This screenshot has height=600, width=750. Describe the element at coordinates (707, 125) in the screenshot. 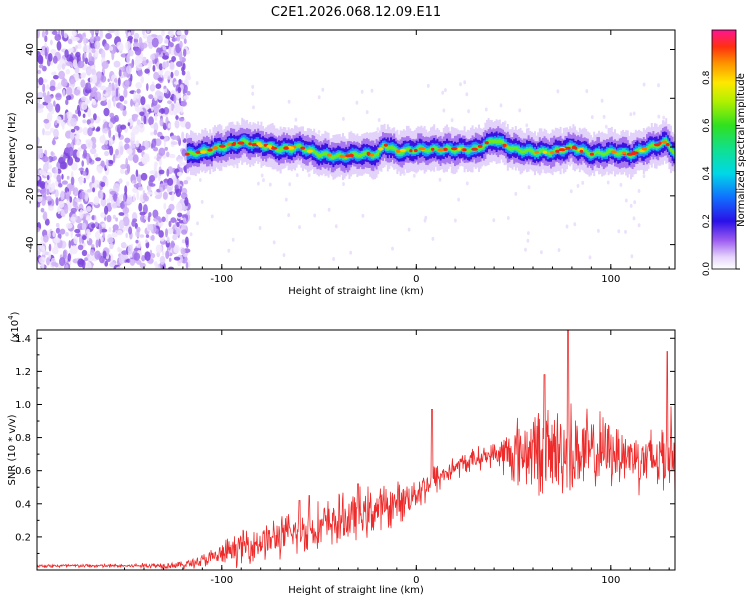

I see `colorbar-tick-label: 0.6` at that location.